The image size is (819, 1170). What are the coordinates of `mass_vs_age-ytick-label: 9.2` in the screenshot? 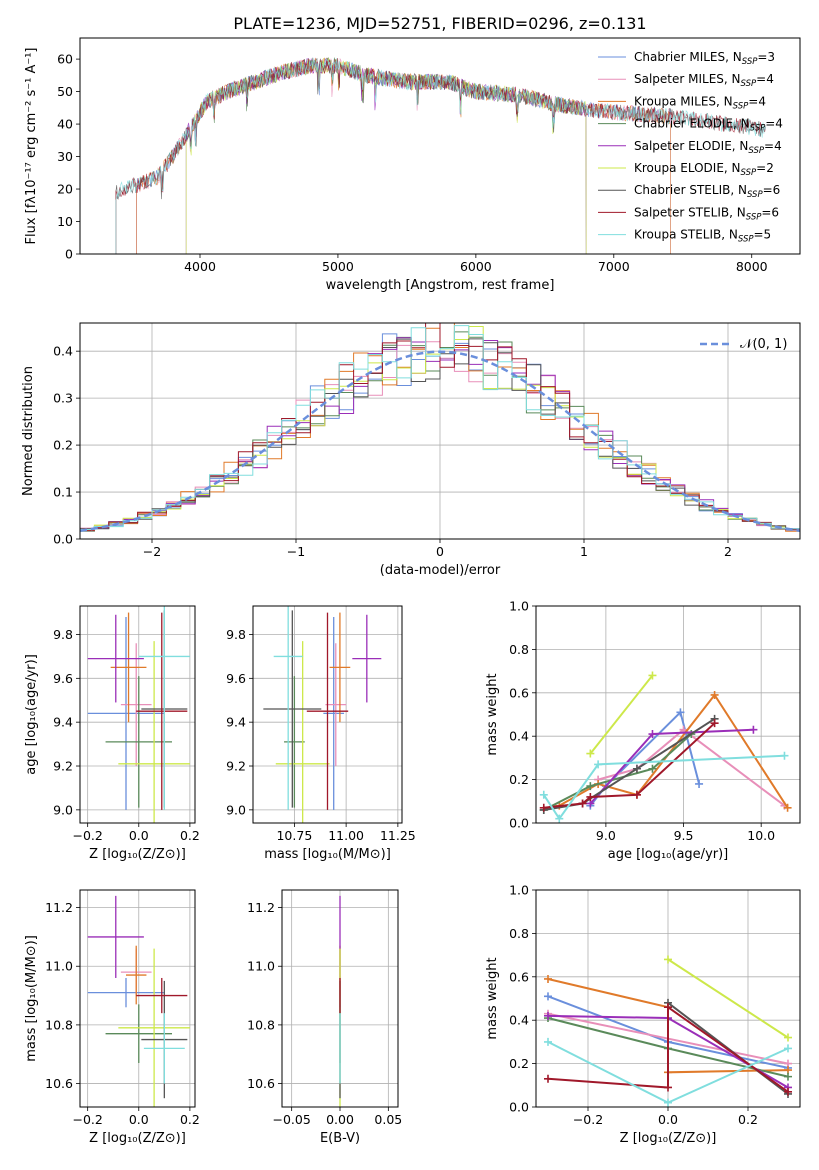 It's located at (236, 766).